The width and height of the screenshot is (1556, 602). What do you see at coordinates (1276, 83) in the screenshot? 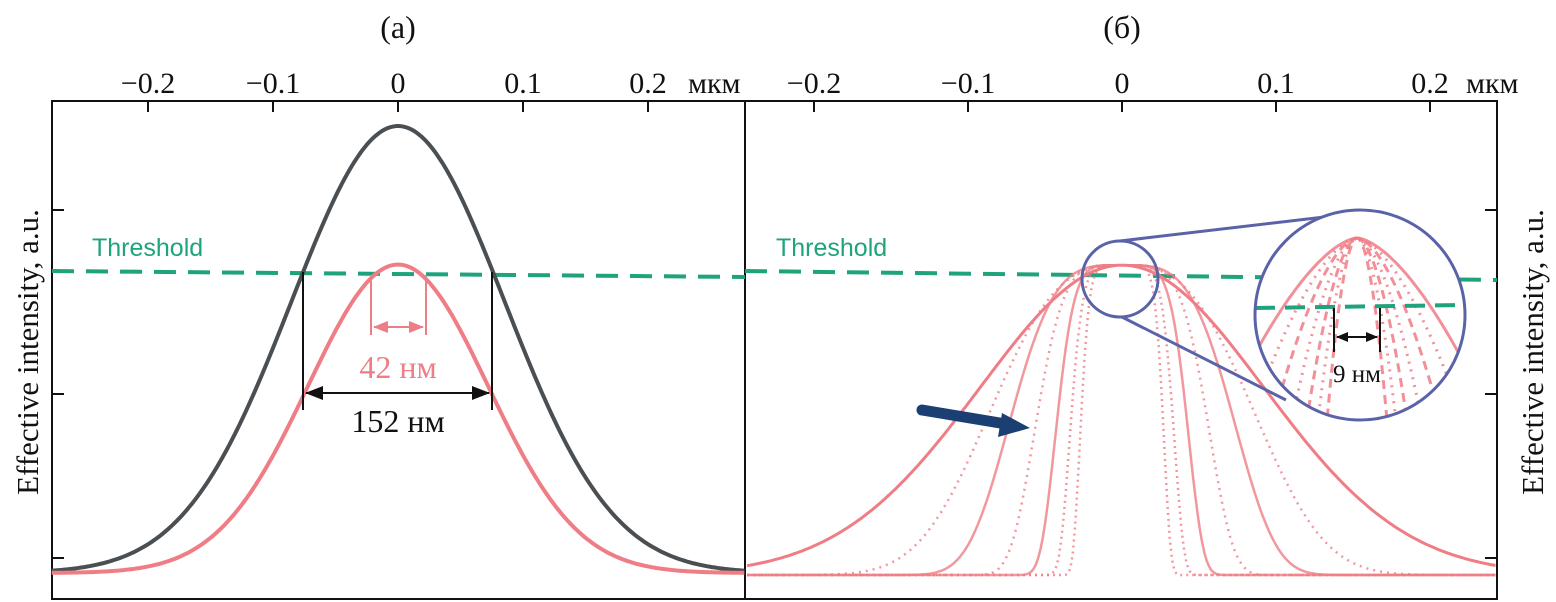
I see `x-tick-label-b: 0.1` at bounding box center [1276, 83].